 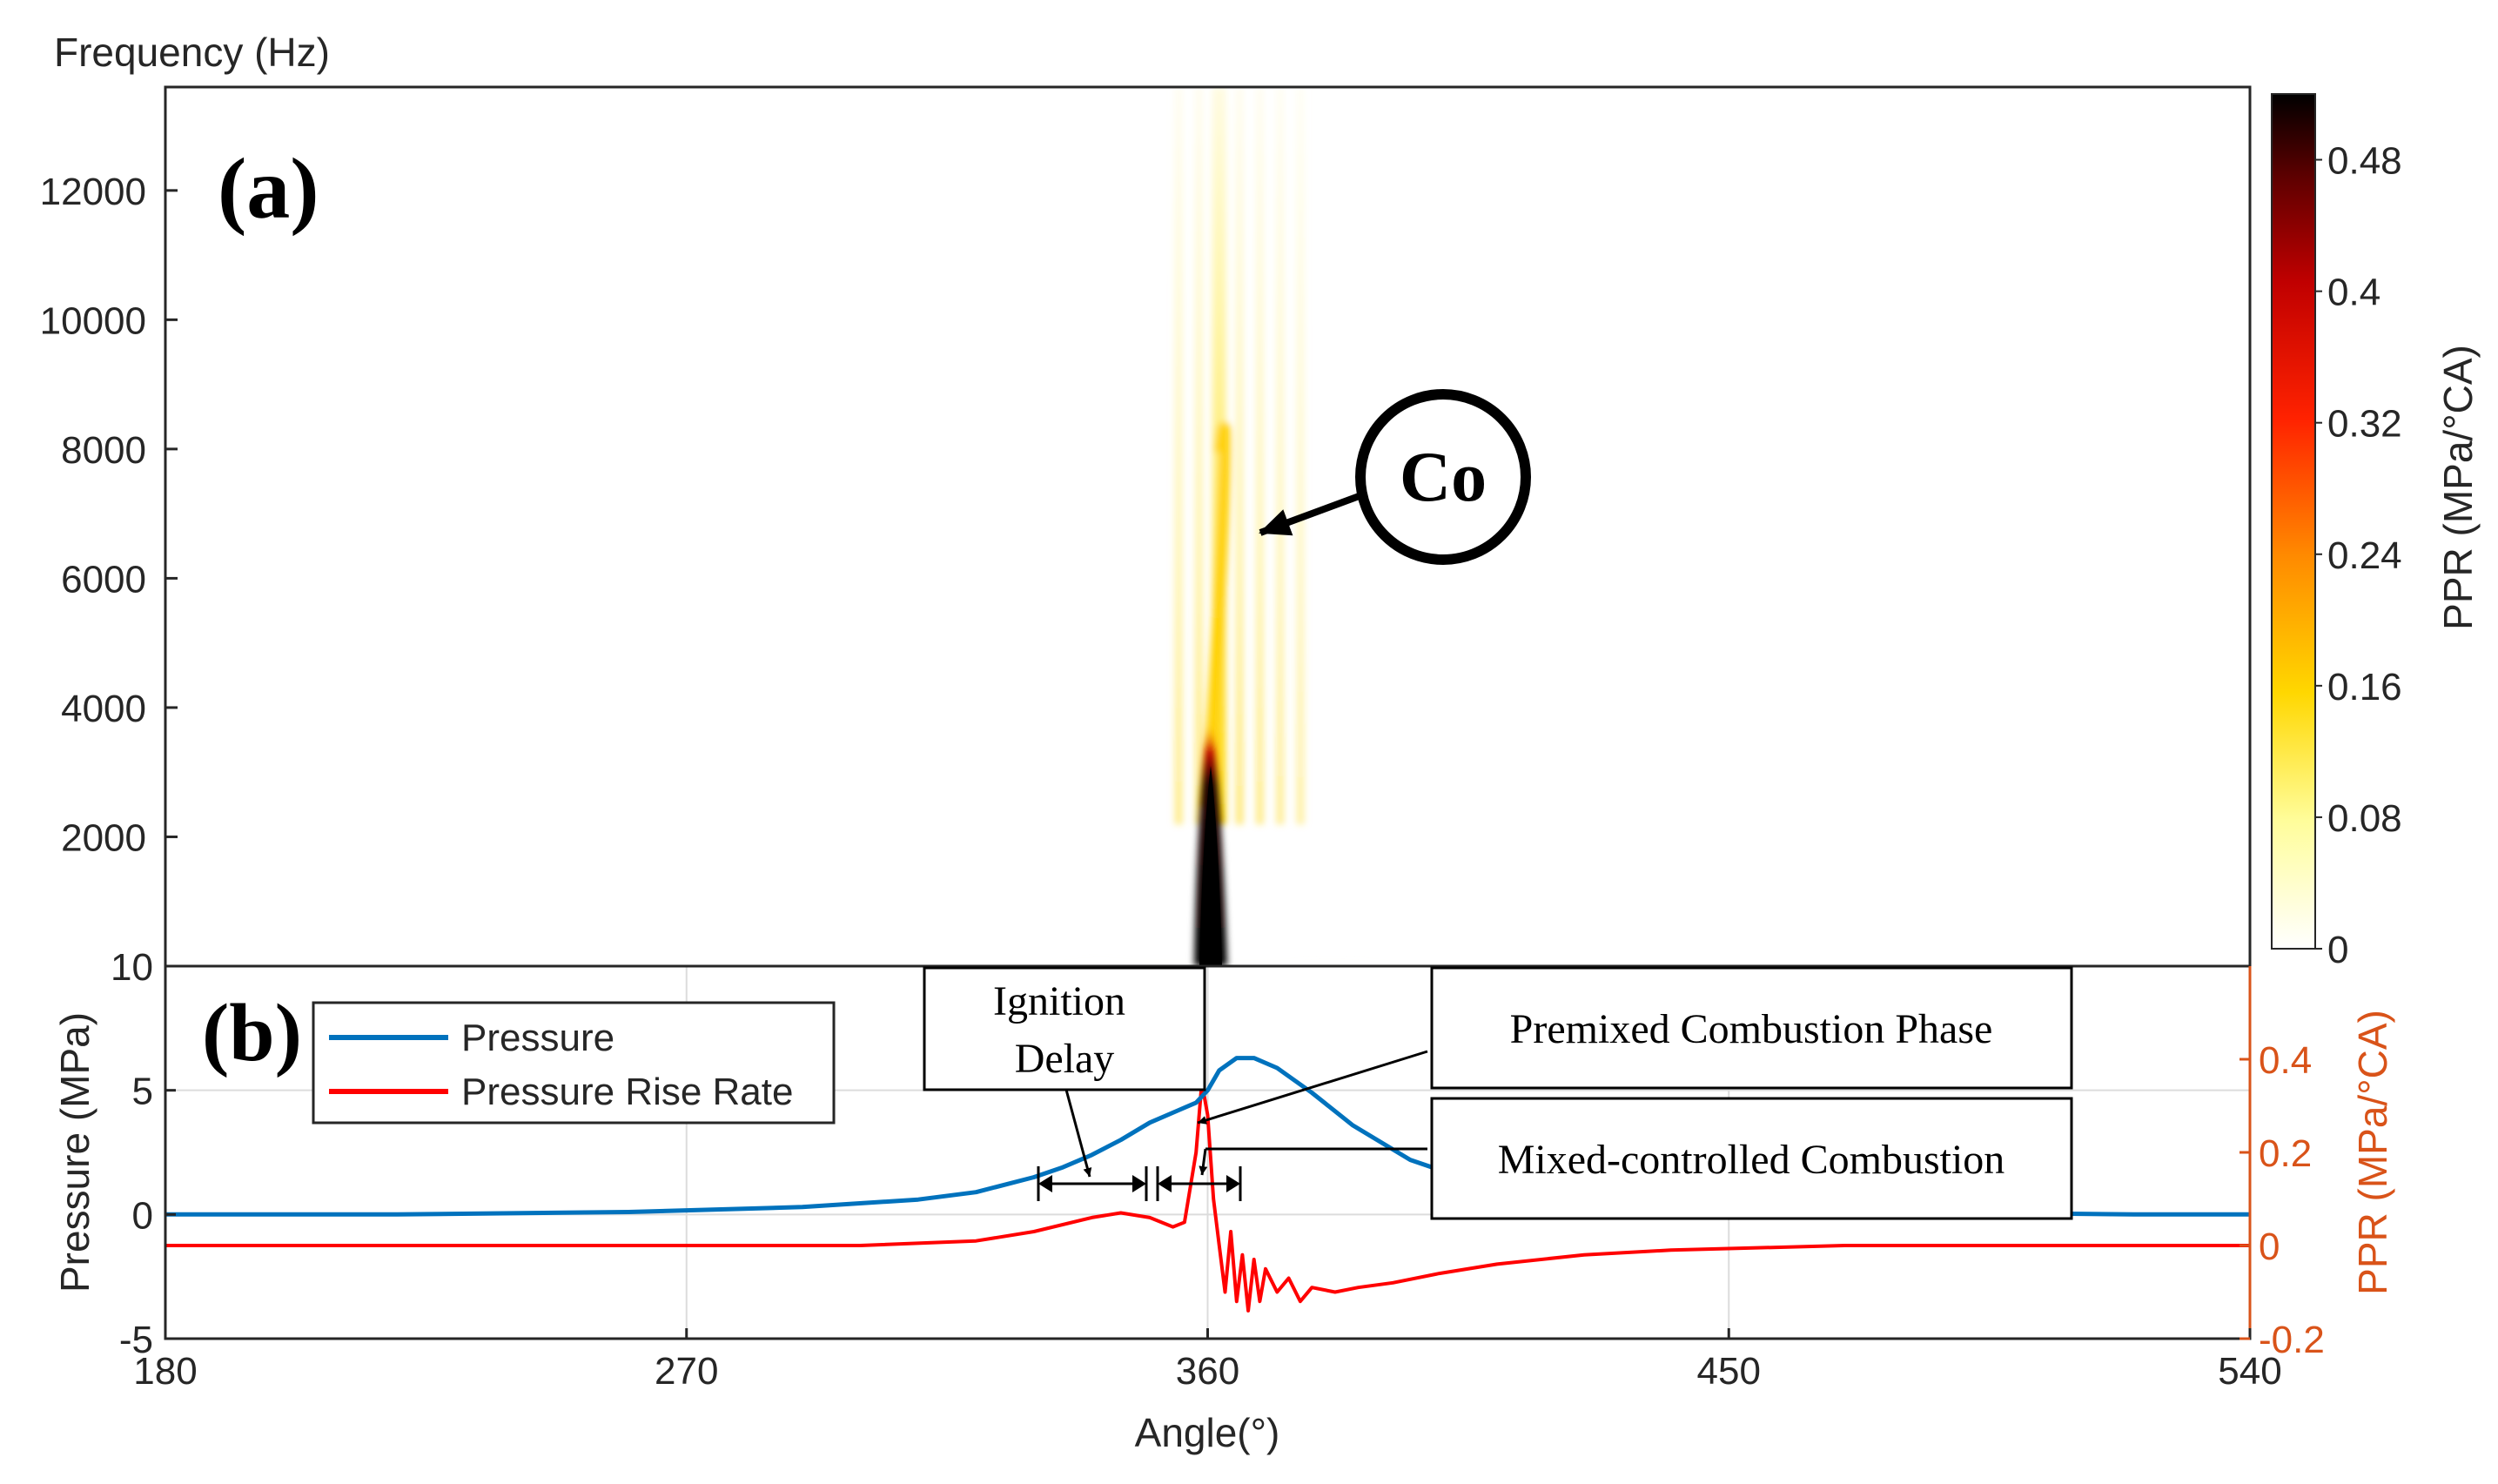 What do you see at coordinates (165, 1371) in the screenshot?
I see `x-tick-label: 180` at bounding box center [165, 1371].